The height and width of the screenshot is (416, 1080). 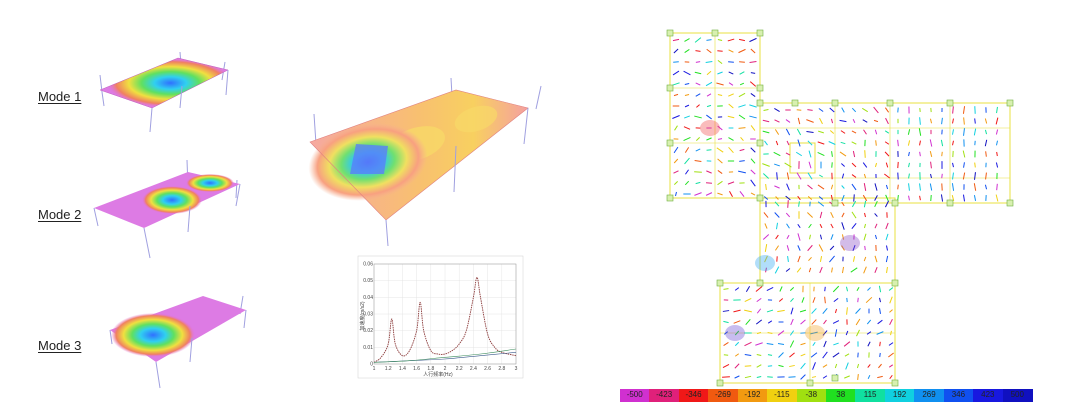 I want to click on chart-x-tick-label: 2, so click(x=445, y=369).